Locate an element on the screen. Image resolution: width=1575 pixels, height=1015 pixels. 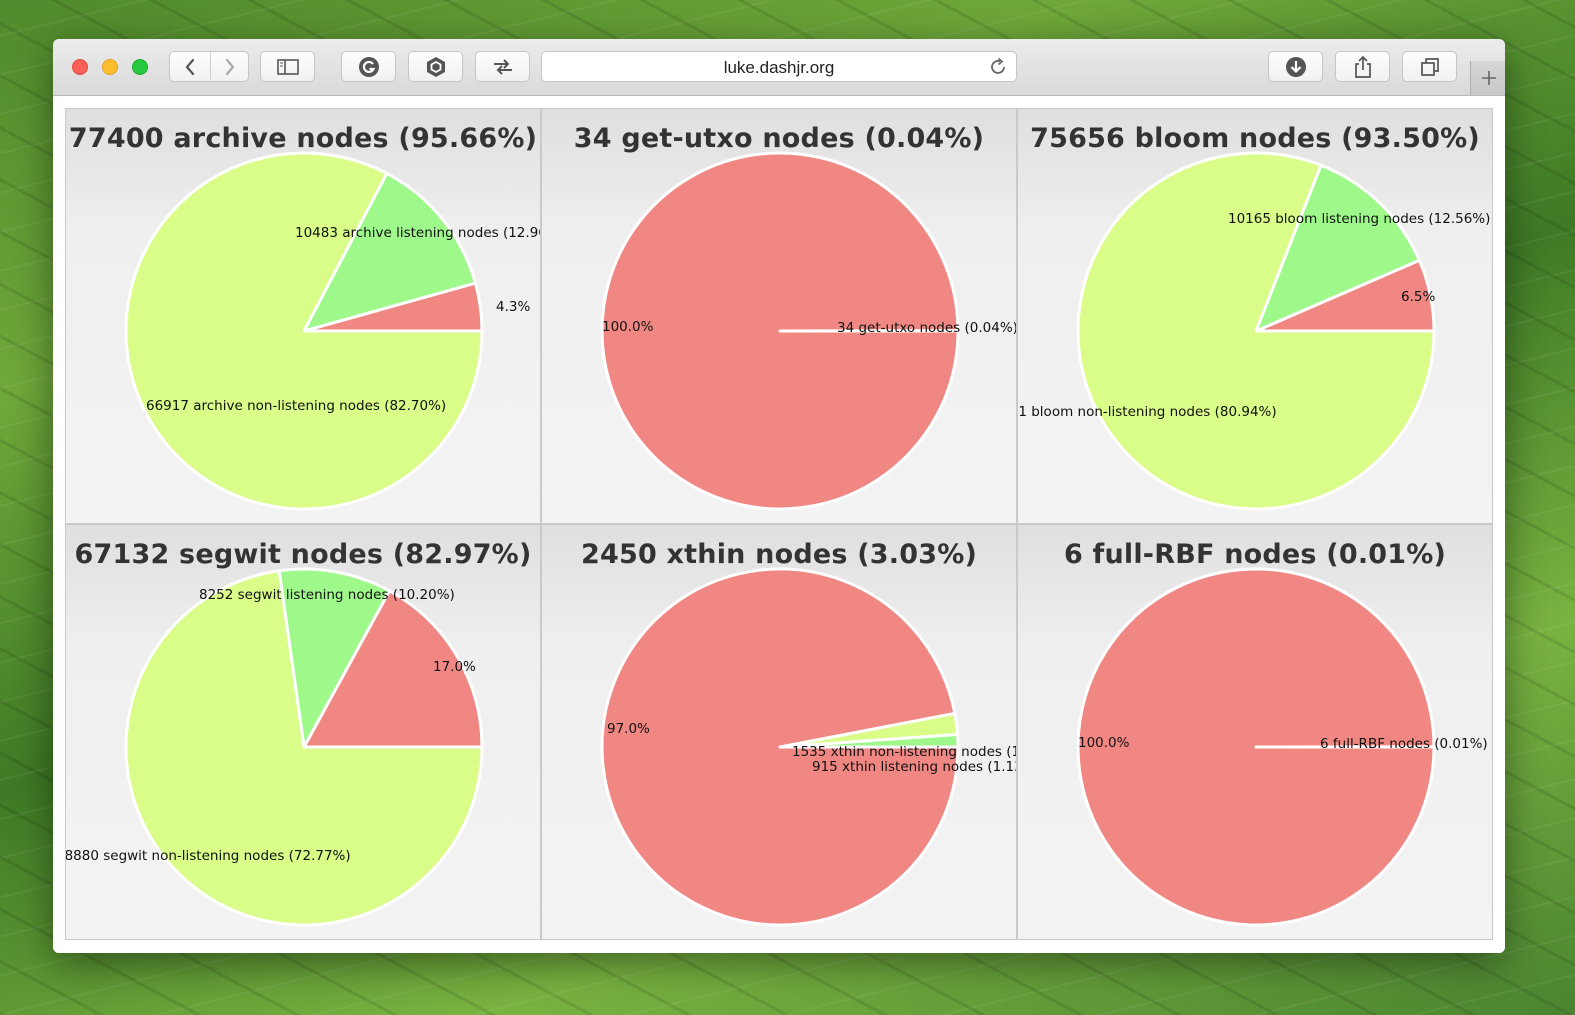
switch-extension-button is located at coordinates (502, 66).